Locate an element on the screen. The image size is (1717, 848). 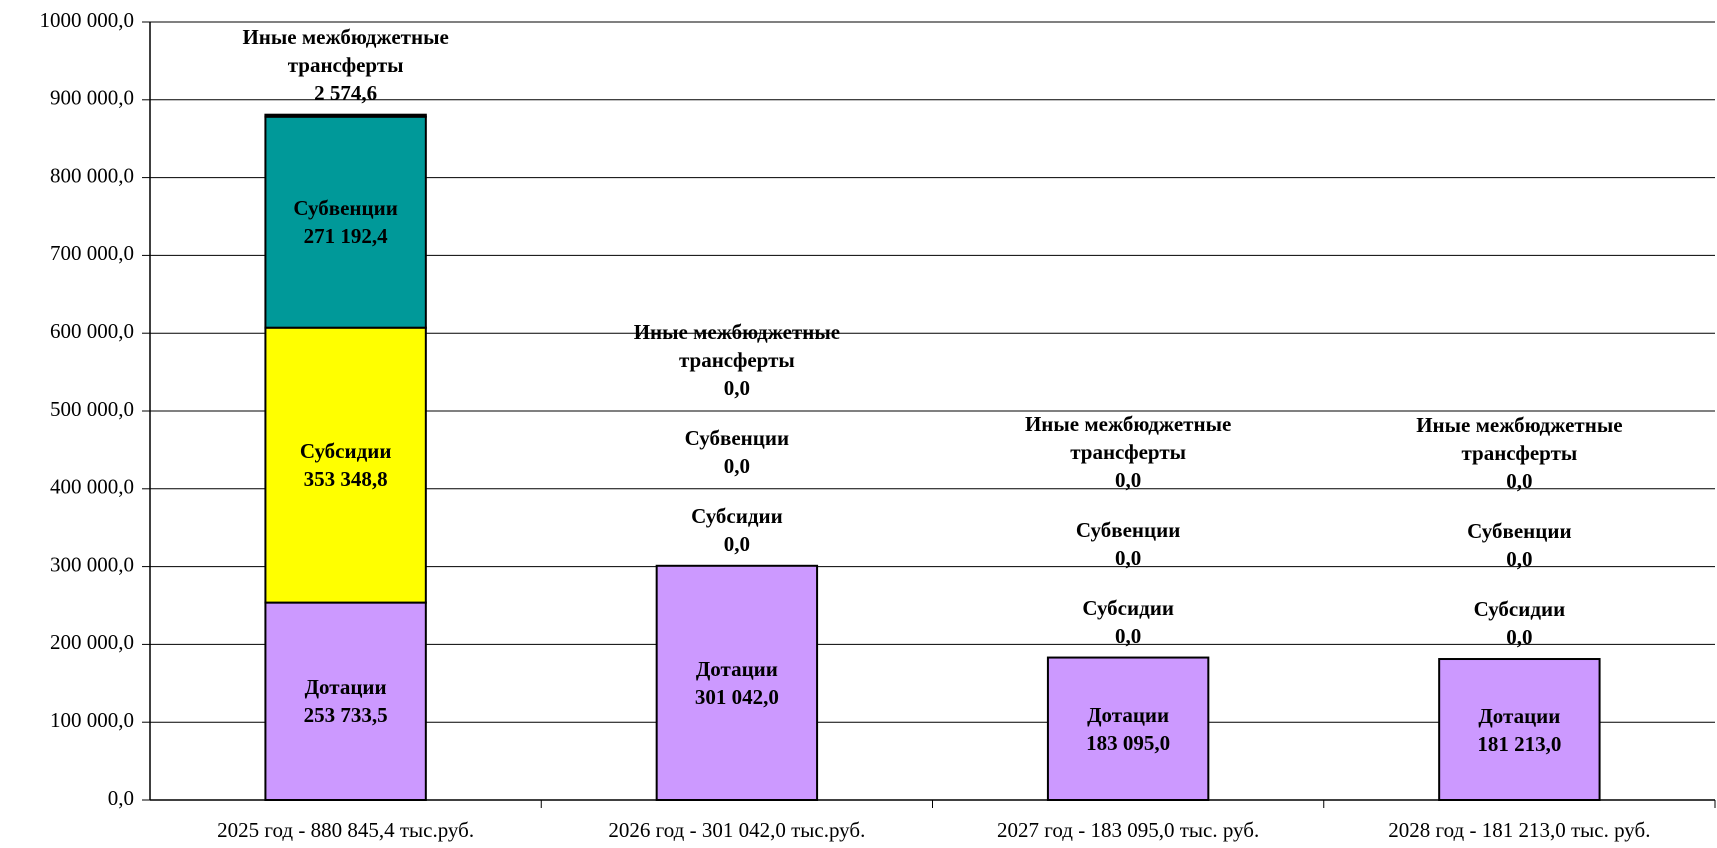
x-tick-label: 2026 год - 301 042,0 тыс.руб. is located at coordinates (736, 830).